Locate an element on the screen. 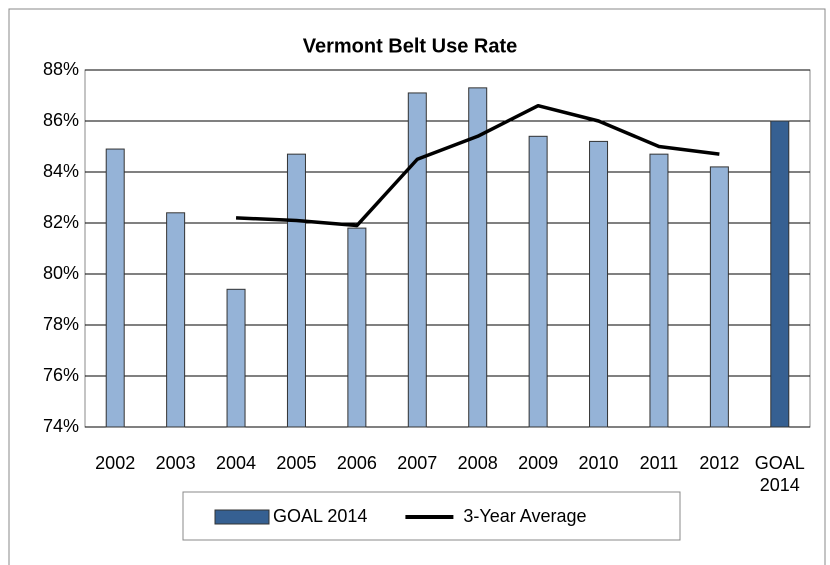  x-tick-label: 2010 is located at coordinates (598, 463).